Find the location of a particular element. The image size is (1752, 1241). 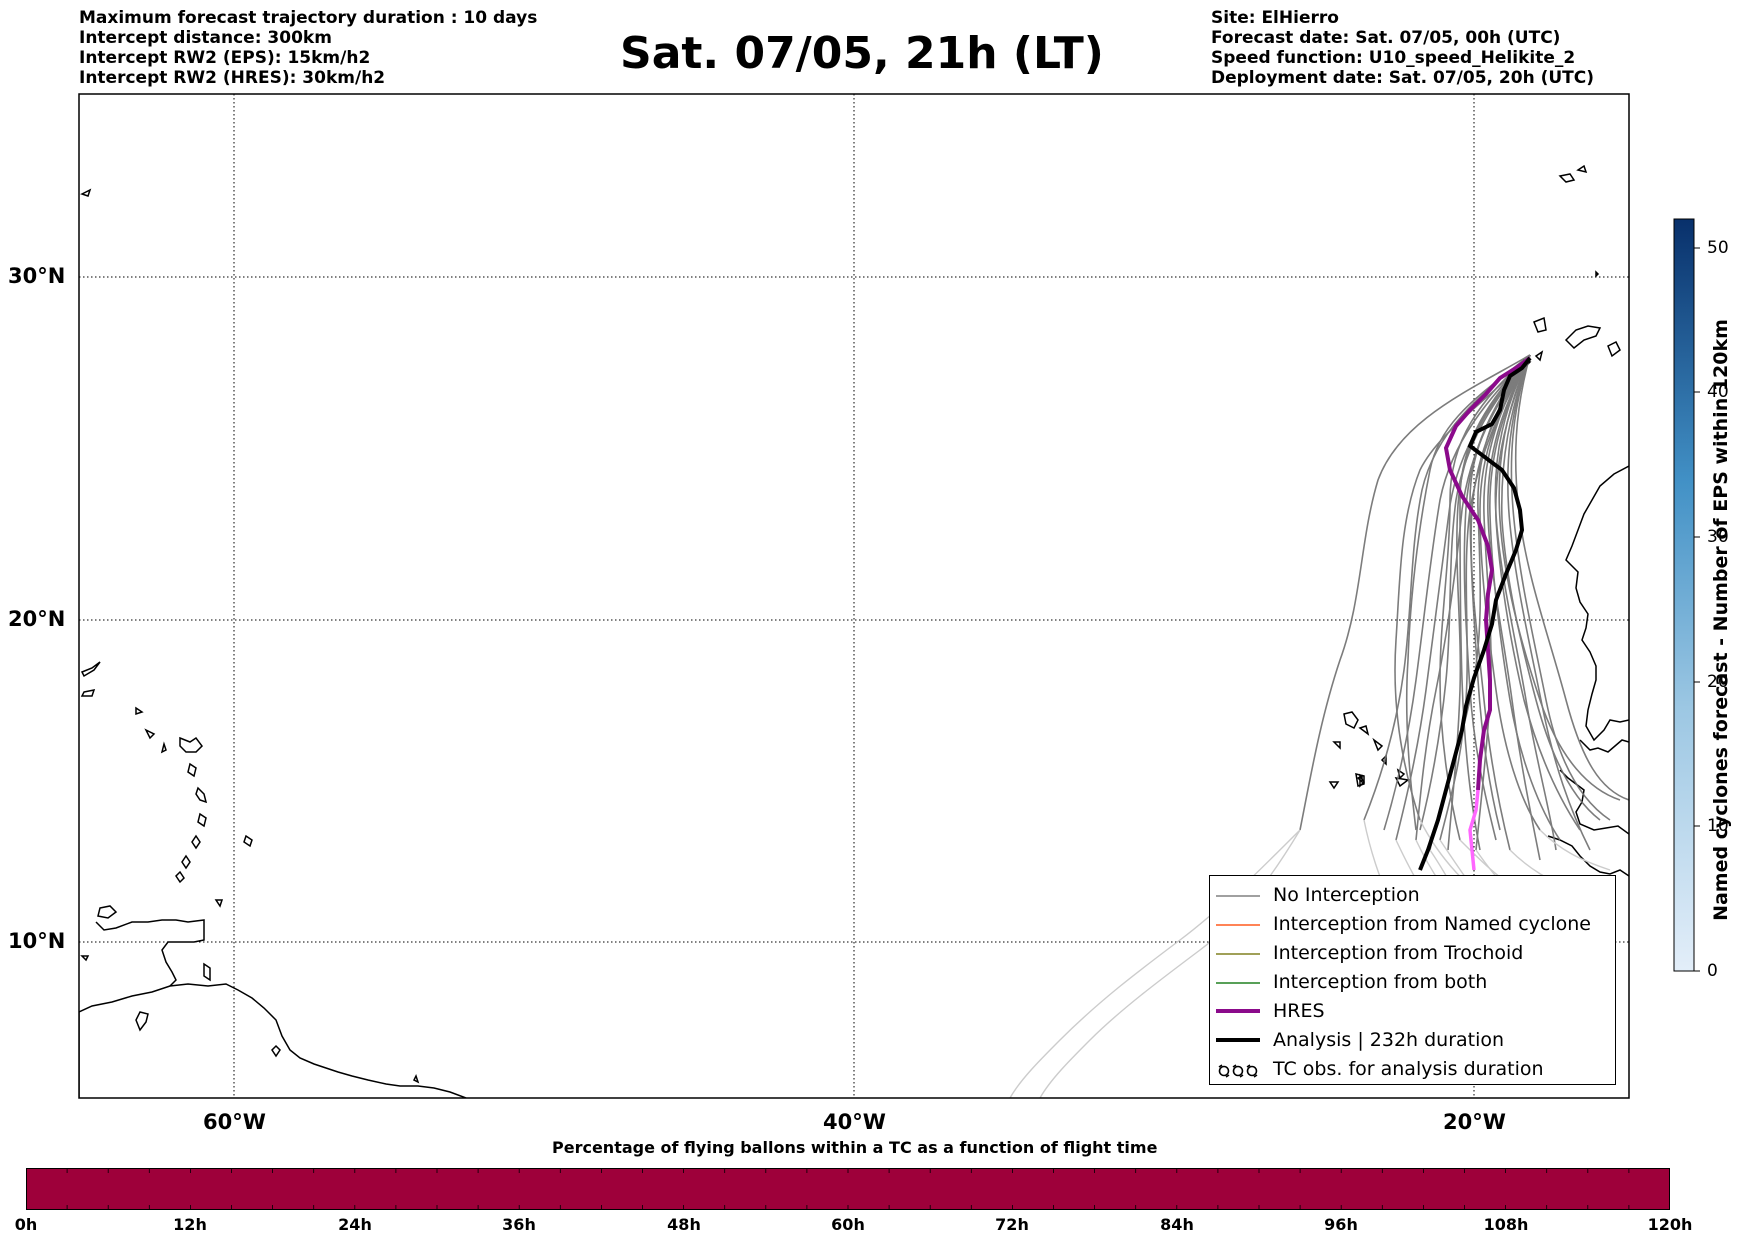

legend-item-no-interception: No Interception is located at coordinates (1412, 895).